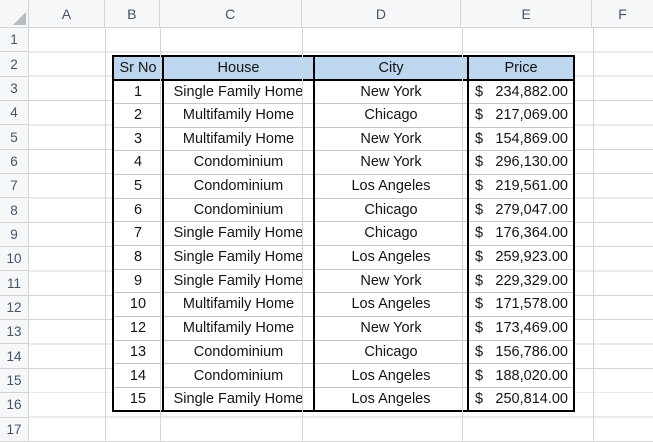 The width and height of the screenshot is (653, 442). I want to click on sr-no-cell: 3, so click(138, 139).